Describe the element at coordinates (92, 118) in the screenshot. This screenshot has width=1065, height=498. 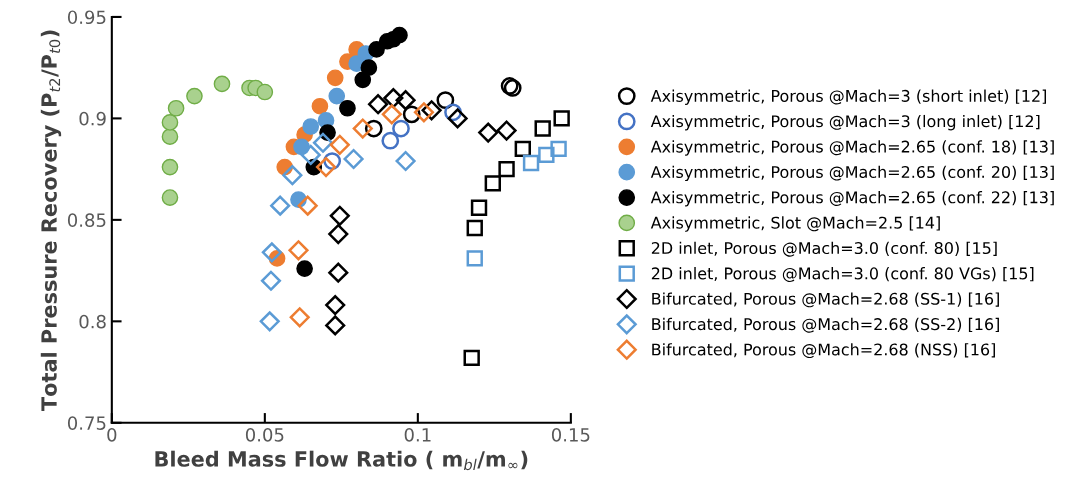
I see `y-tick-label: 0.9` at that location.